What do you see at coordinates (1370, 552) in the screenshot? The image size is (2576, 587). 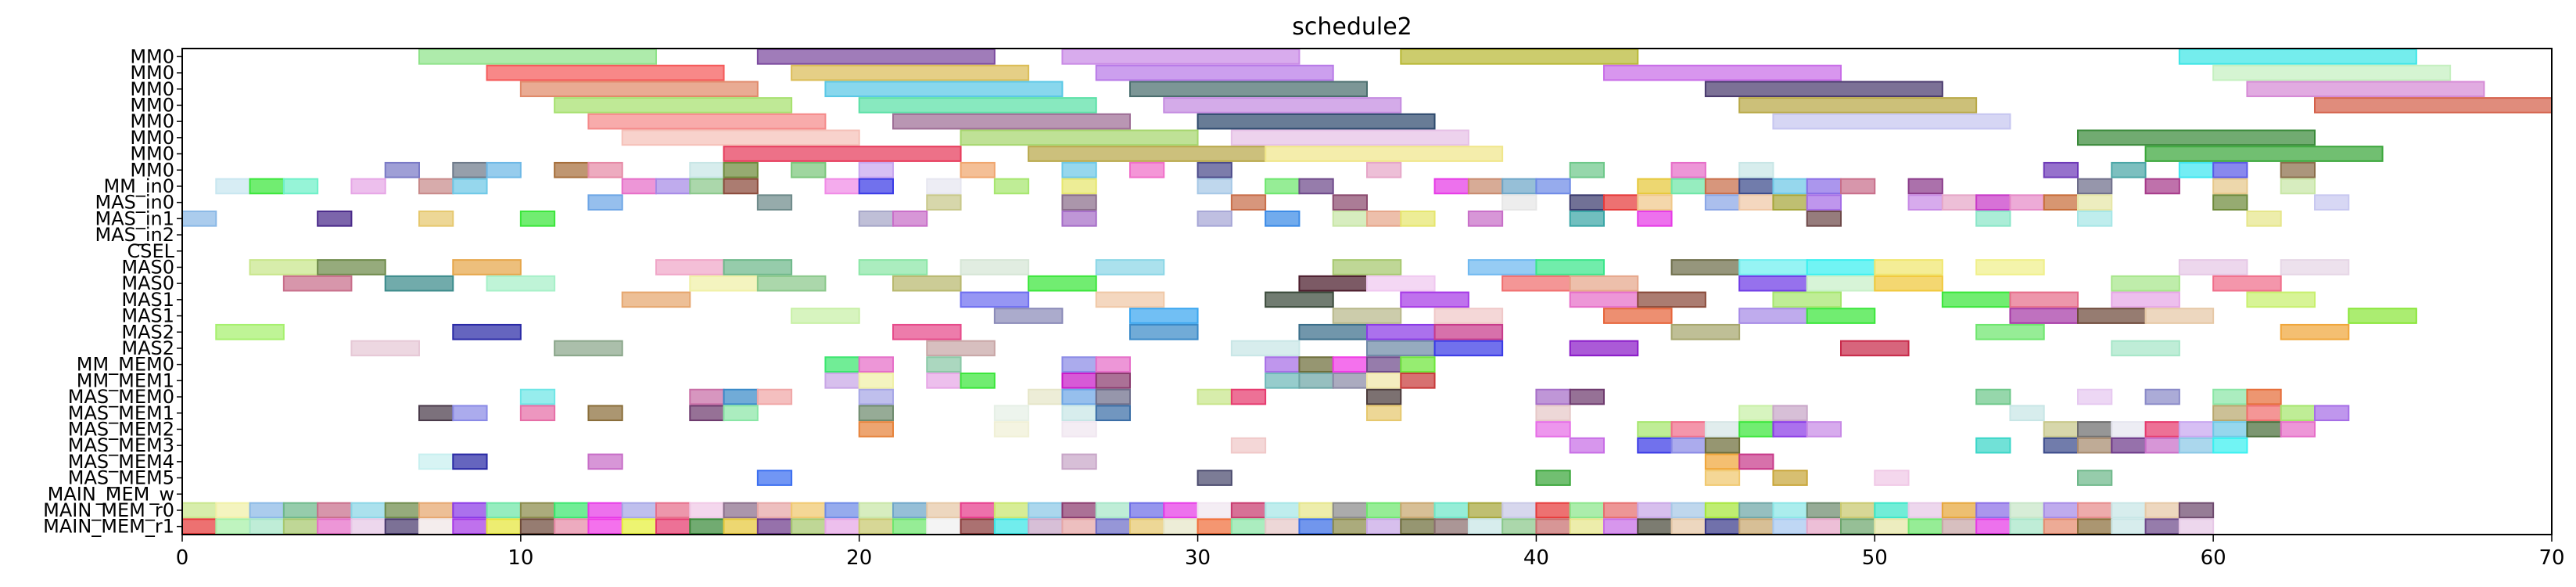 I see `x-axis: 0 10 20 30 40 50 60 70` at bounding box center [1370, 552].